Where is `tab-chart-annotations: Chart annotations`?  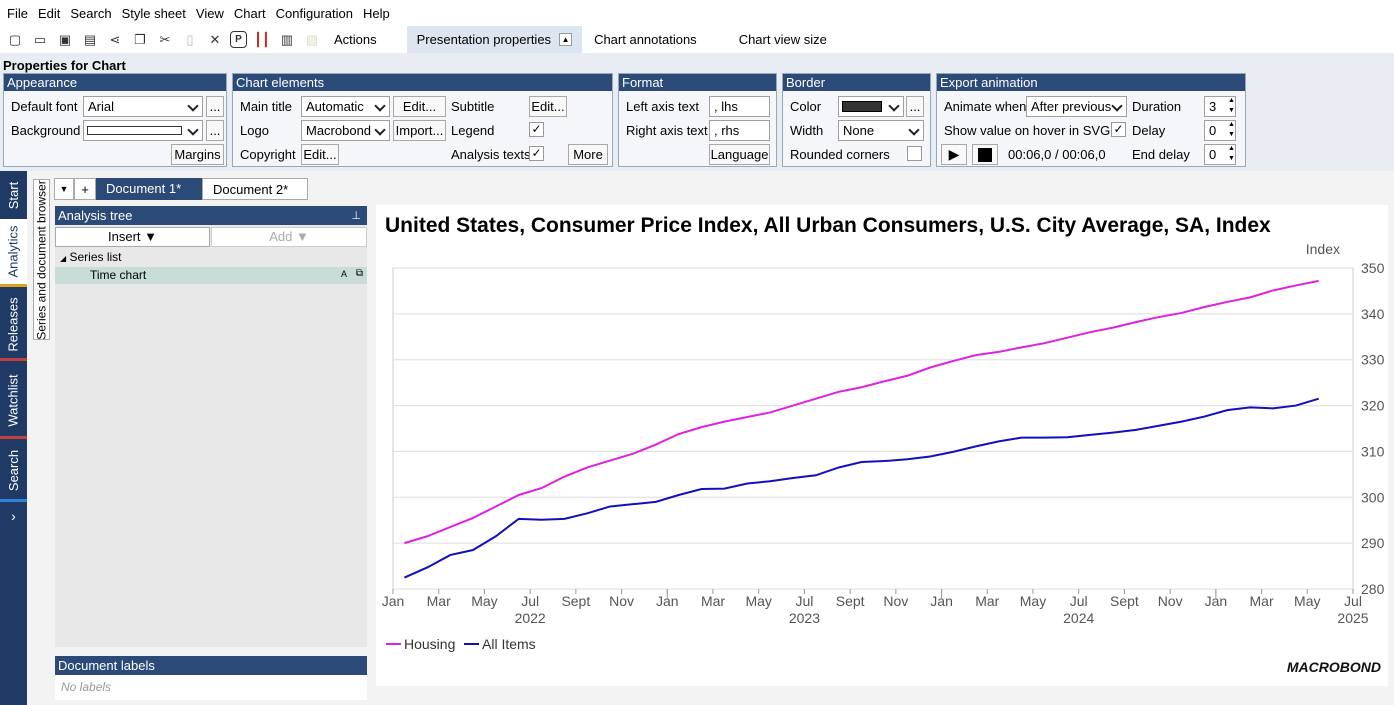 tab-chart-annotations: Chart annotations is located at coordinates (645, 39).